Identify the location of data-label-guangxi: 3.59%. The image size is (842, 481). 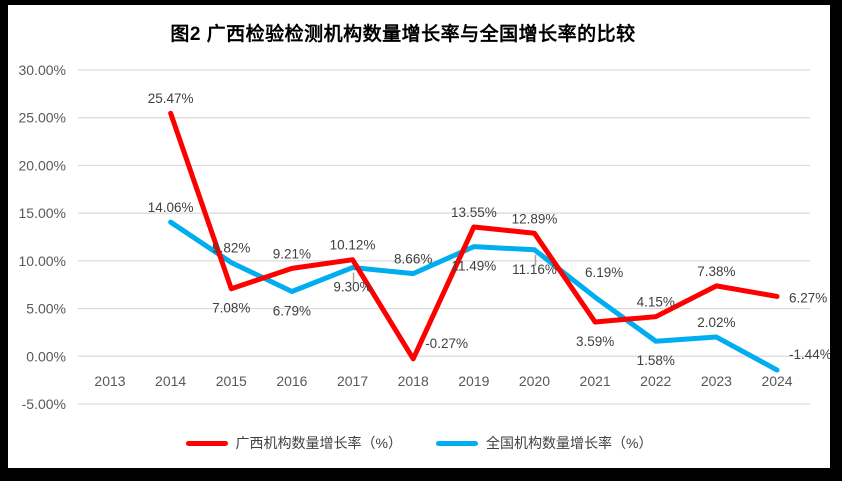
(595, 341).